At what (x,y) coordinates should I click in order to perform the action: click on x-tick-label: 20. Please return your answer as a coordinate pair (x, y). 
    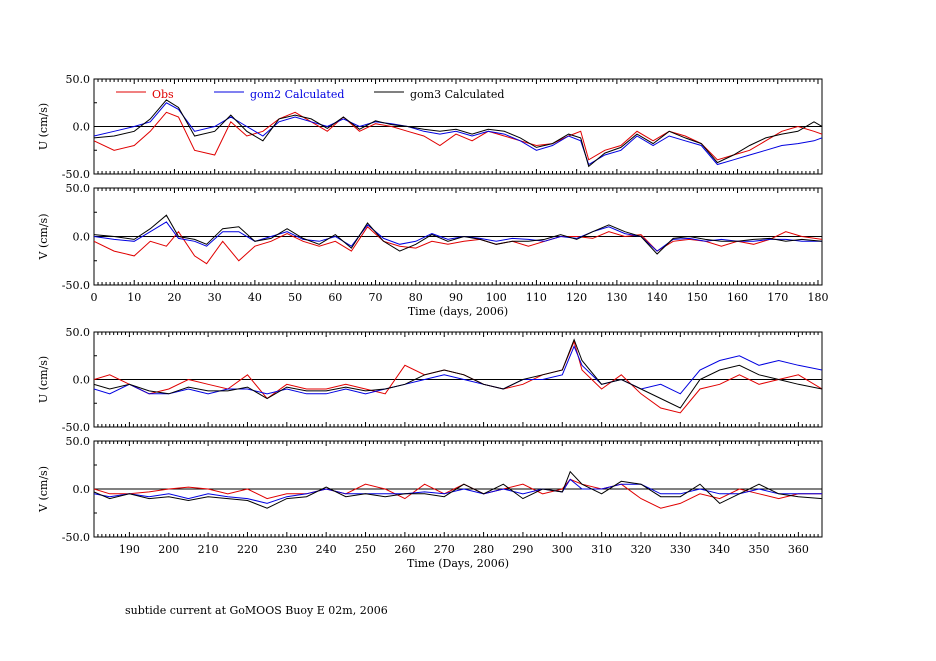
    Looking at the image, I should click on (174, 297).